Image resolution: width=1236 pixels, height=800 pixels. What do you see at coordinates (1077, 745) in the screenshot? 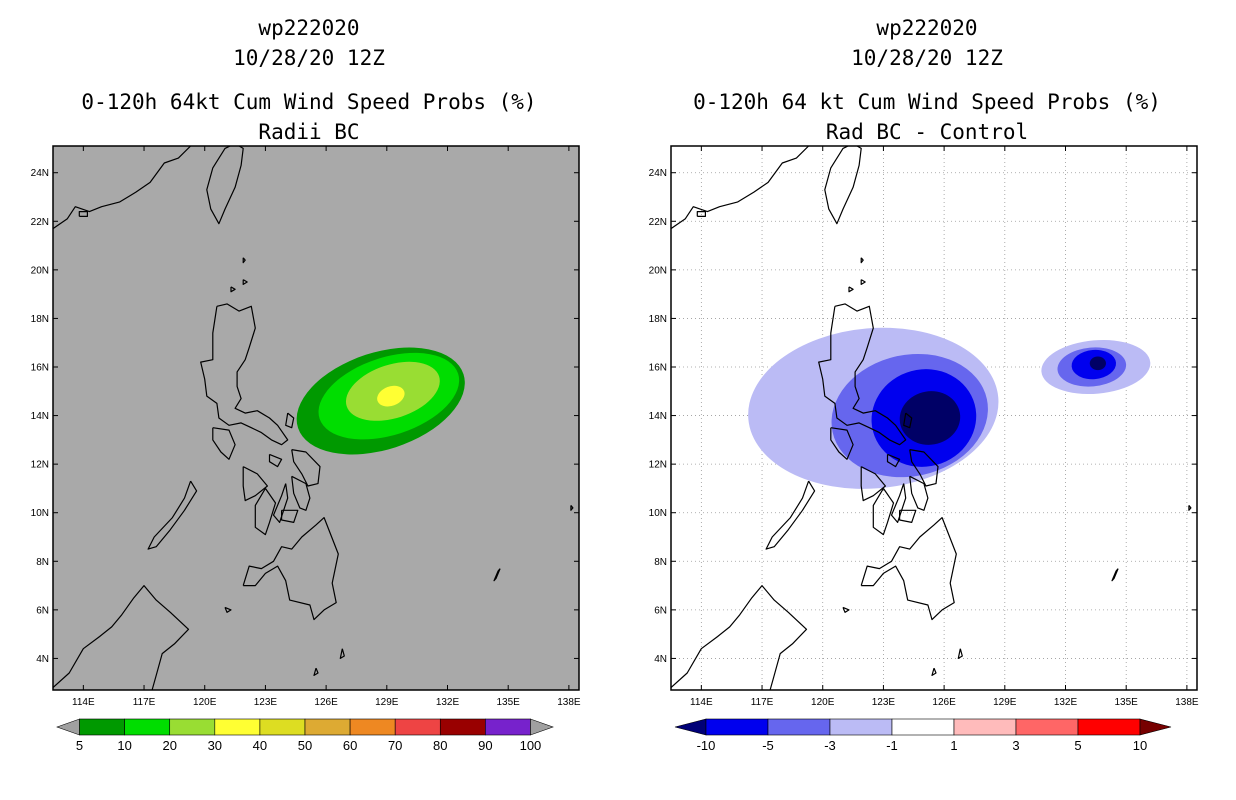
I see `colorbar-label: 5` at bounding box center [1077, 745].